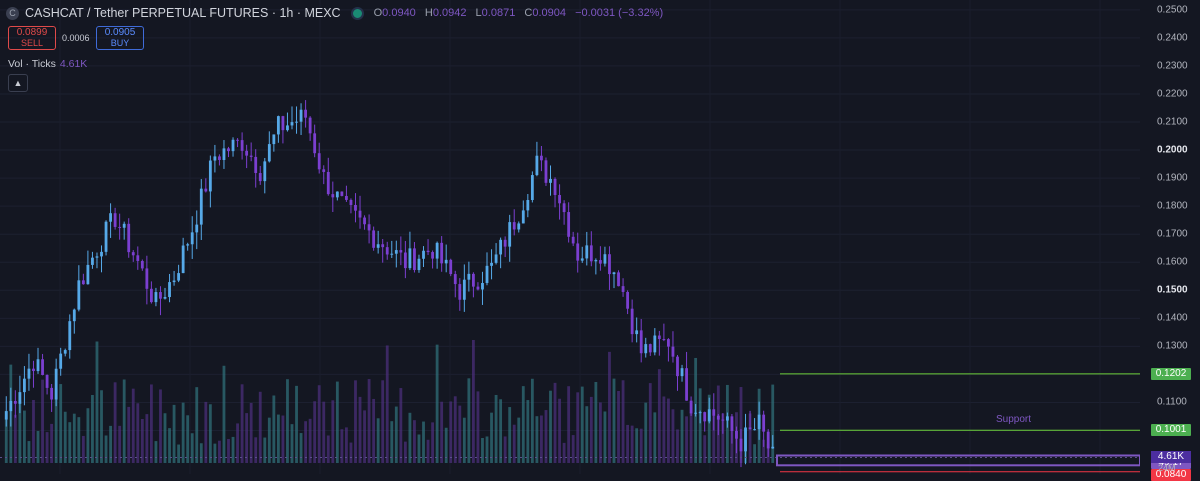 Image resolution: width=1200 pixels, height=481 pixels. What do you see at coordinates (120, 32) in the screenshot?
I see `buy-price: 0.0905` at bounding box center [120, 32].